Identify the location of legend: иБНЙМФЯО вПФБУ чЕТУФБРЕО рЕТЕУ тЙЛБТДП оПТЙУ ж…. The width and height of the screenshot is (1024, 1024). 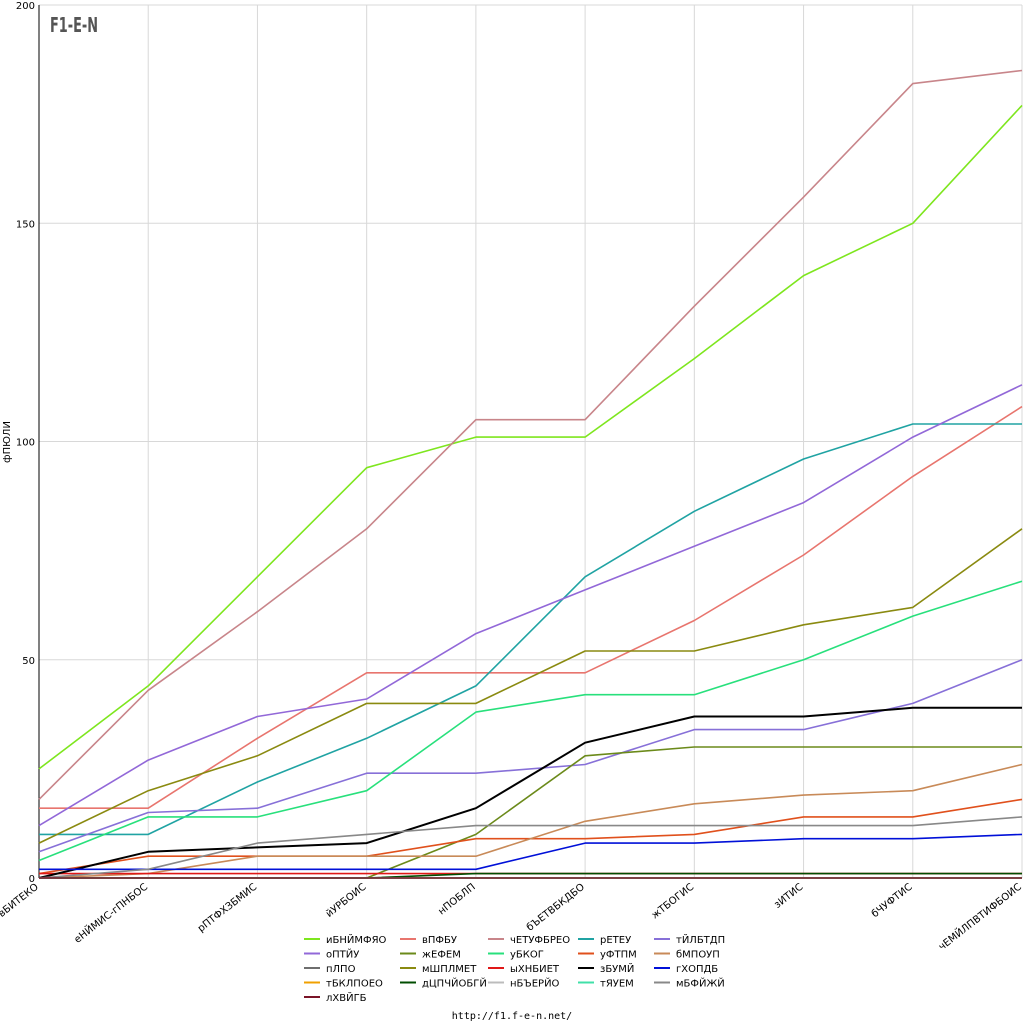
(514, 968).